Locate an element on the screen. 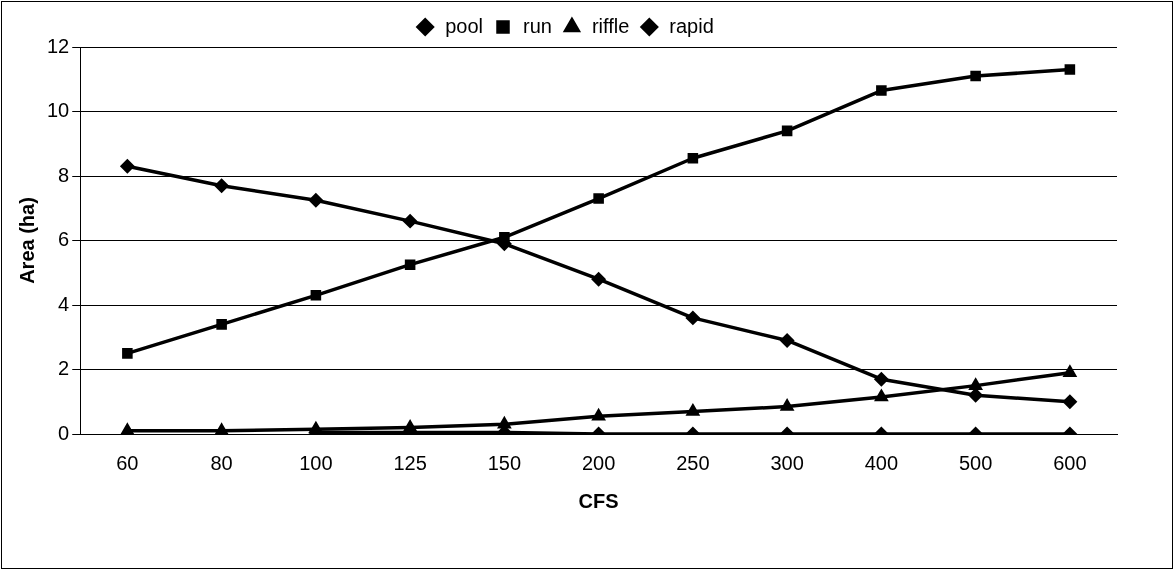 The height and width of the screenshot is (570, 1174). y-tick-label: 6 is located at coordinates (64, 239).